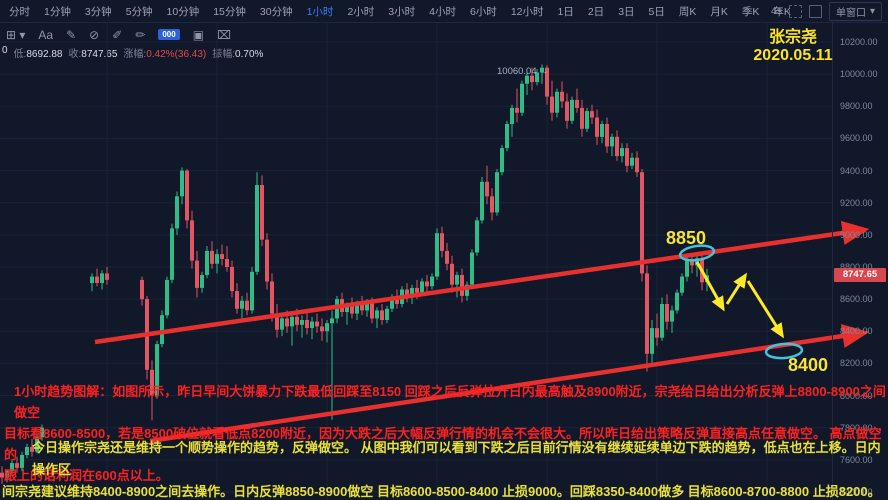  What do you see at coordinates (224, 34) in the screenshot?
I see `trash-icon: ⌧` at bounding box center [224, 34].